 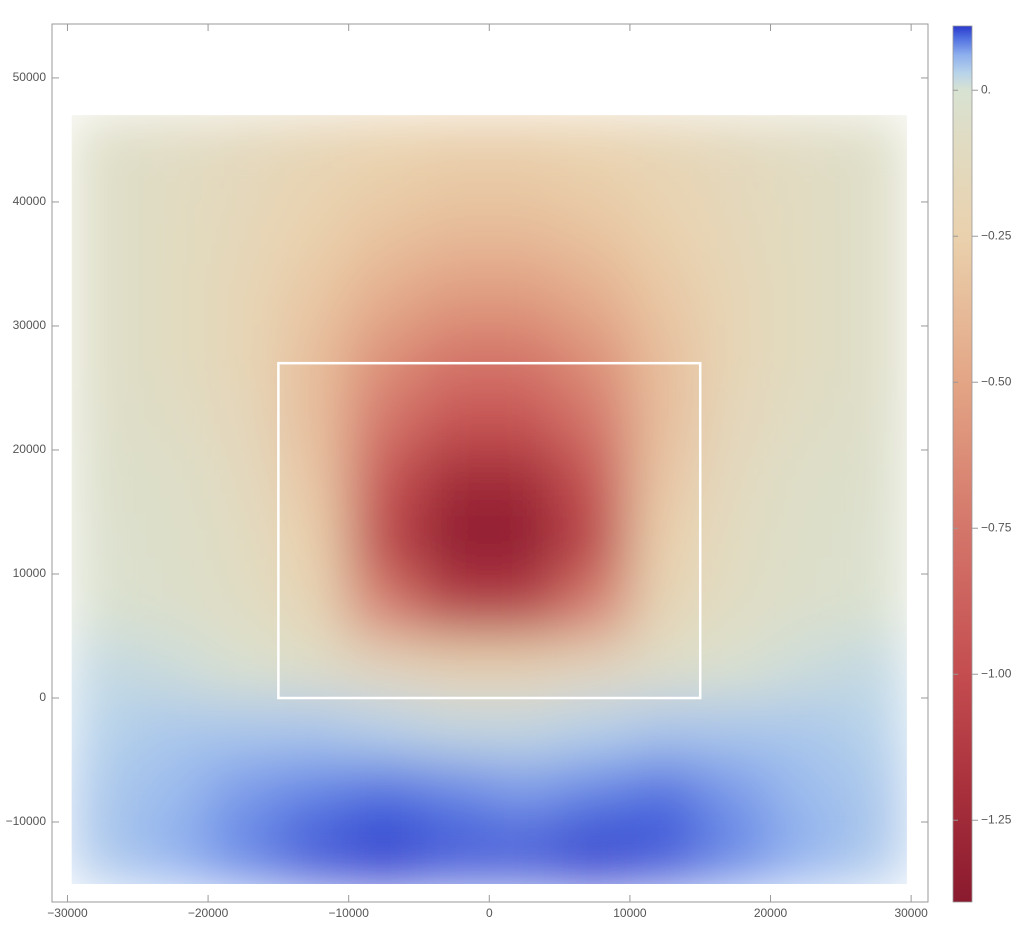 I want to click on colorbar, so click(x=962, y=464).